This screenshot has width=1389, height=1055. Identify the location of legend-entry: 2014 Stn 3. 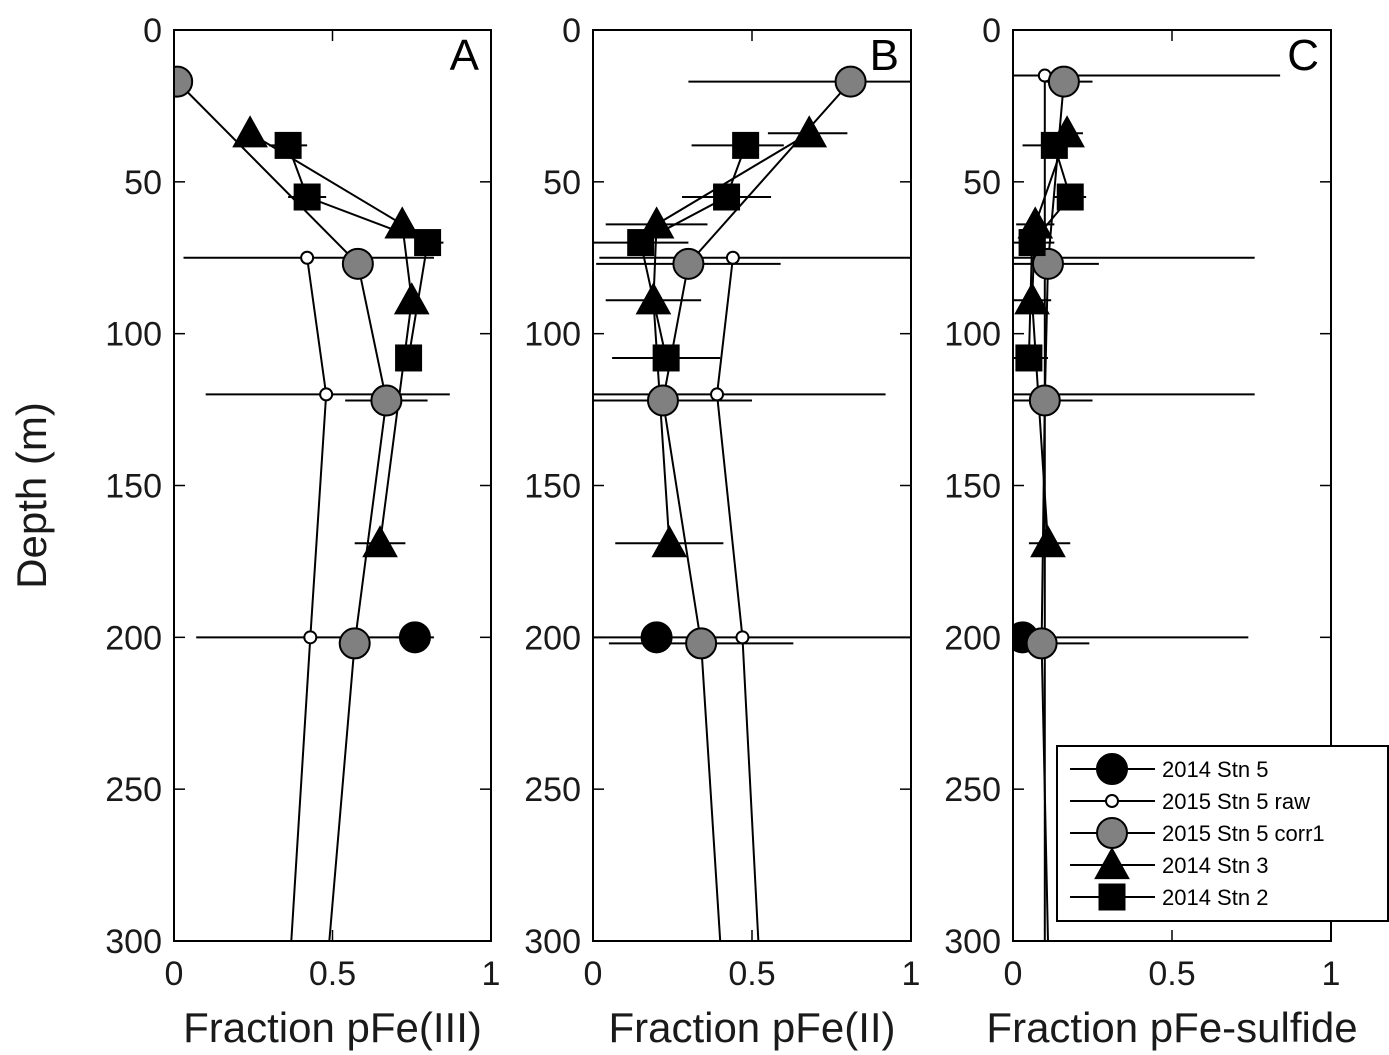
(1169, 863).